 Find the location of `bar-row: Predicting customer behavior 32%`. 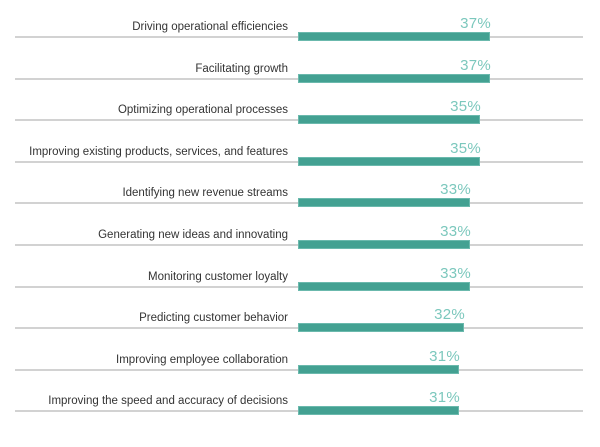

bar-row: Predicting customer behavior 32% is located at coordinates (300, 317).